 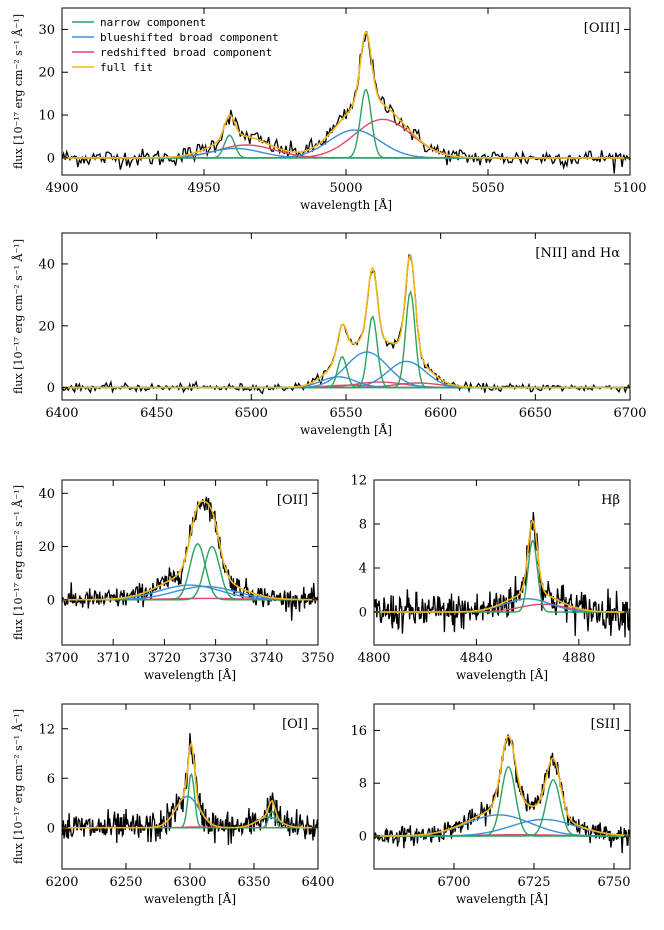 I want to click on x-tick-label: 3740, so click(x=266, y=658).